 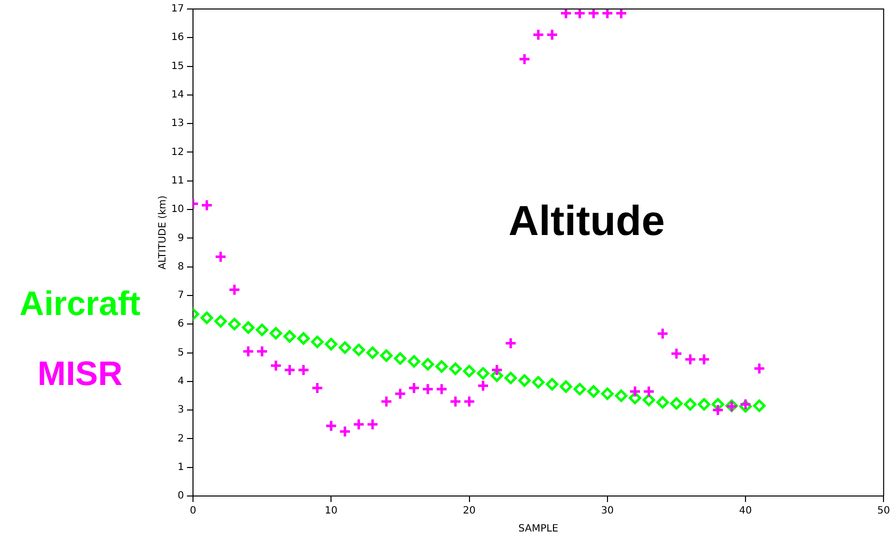 What do you see at coordinates (181, 438) in the screenshot?
I see `y-tick-label: 2` at bounding box center [181, 438].